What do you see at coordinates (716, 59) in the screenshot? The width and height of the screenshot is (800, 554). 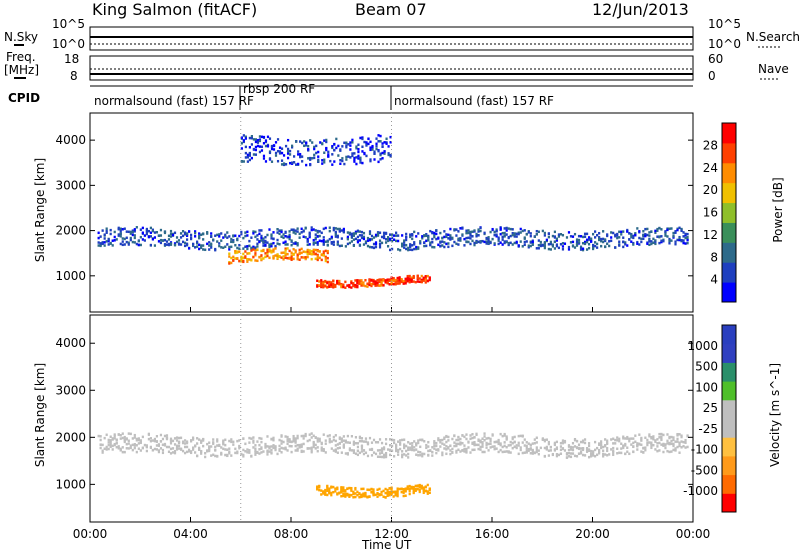 I see `nave-top-tick: 60` at bounding box center [716, 59].